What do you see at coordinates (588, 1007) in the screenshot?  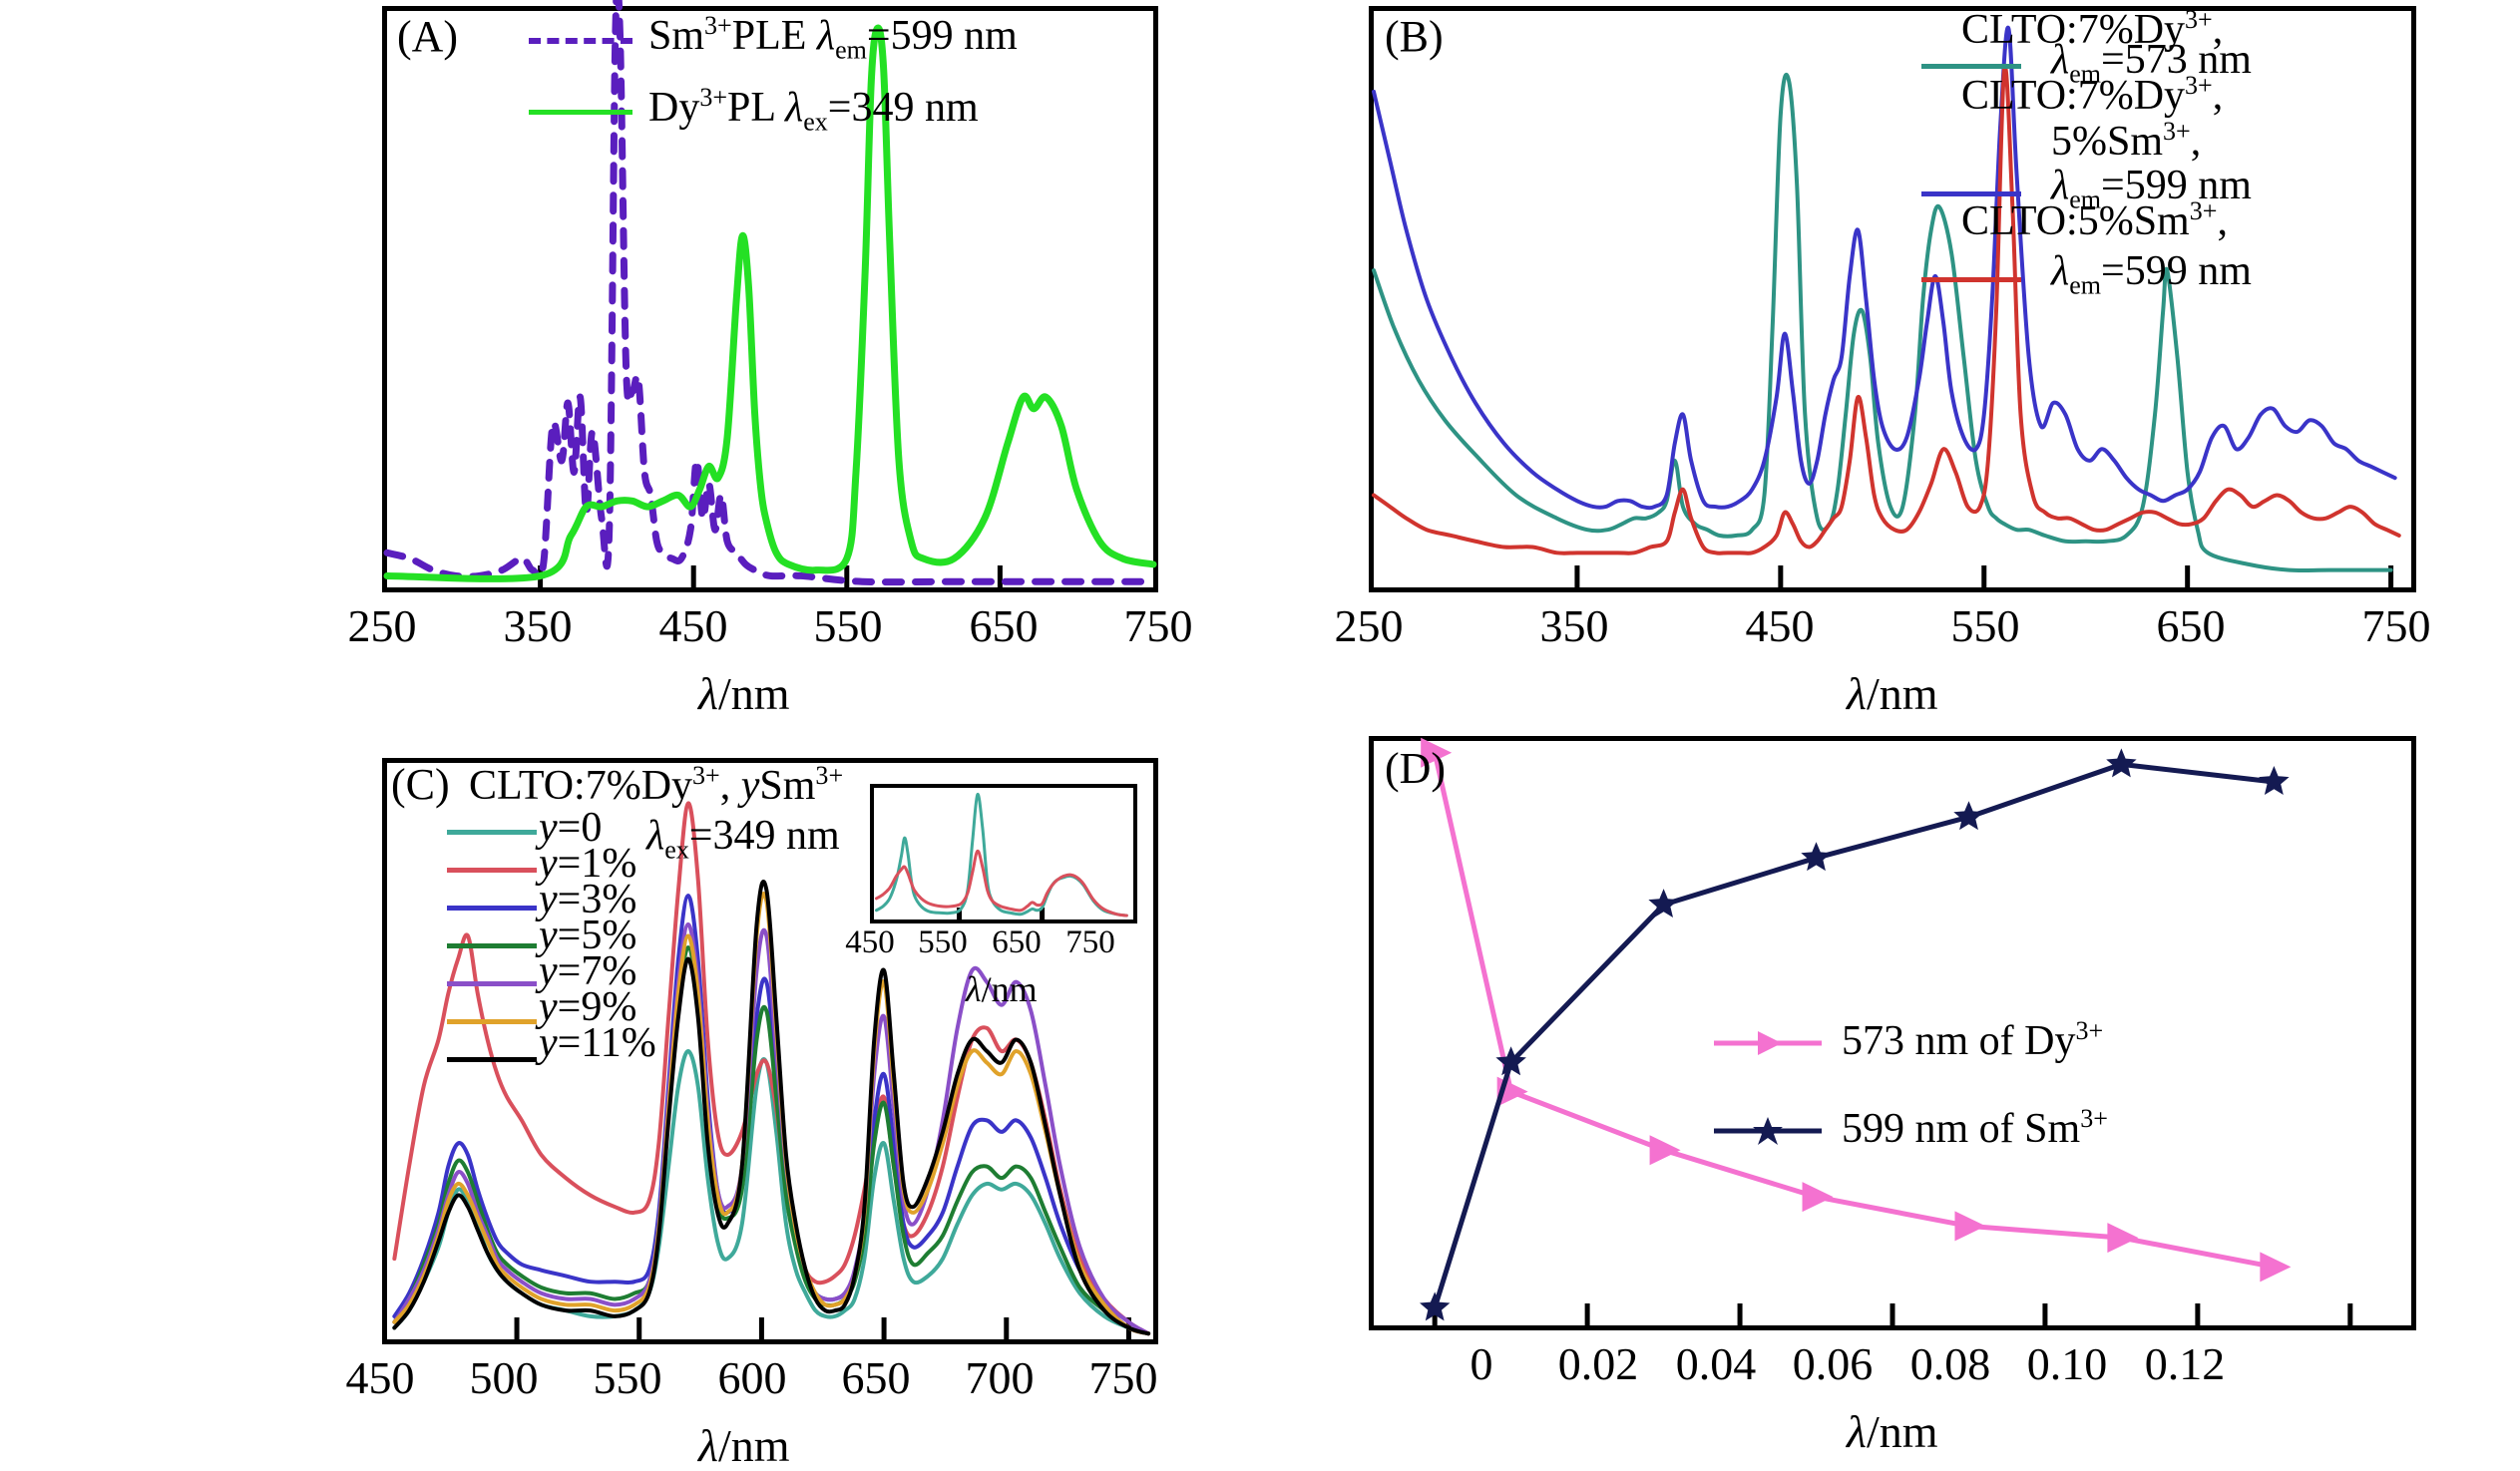 I see `panel-c-legend-label-5: y=9%` at bounding box center [588, 1007].